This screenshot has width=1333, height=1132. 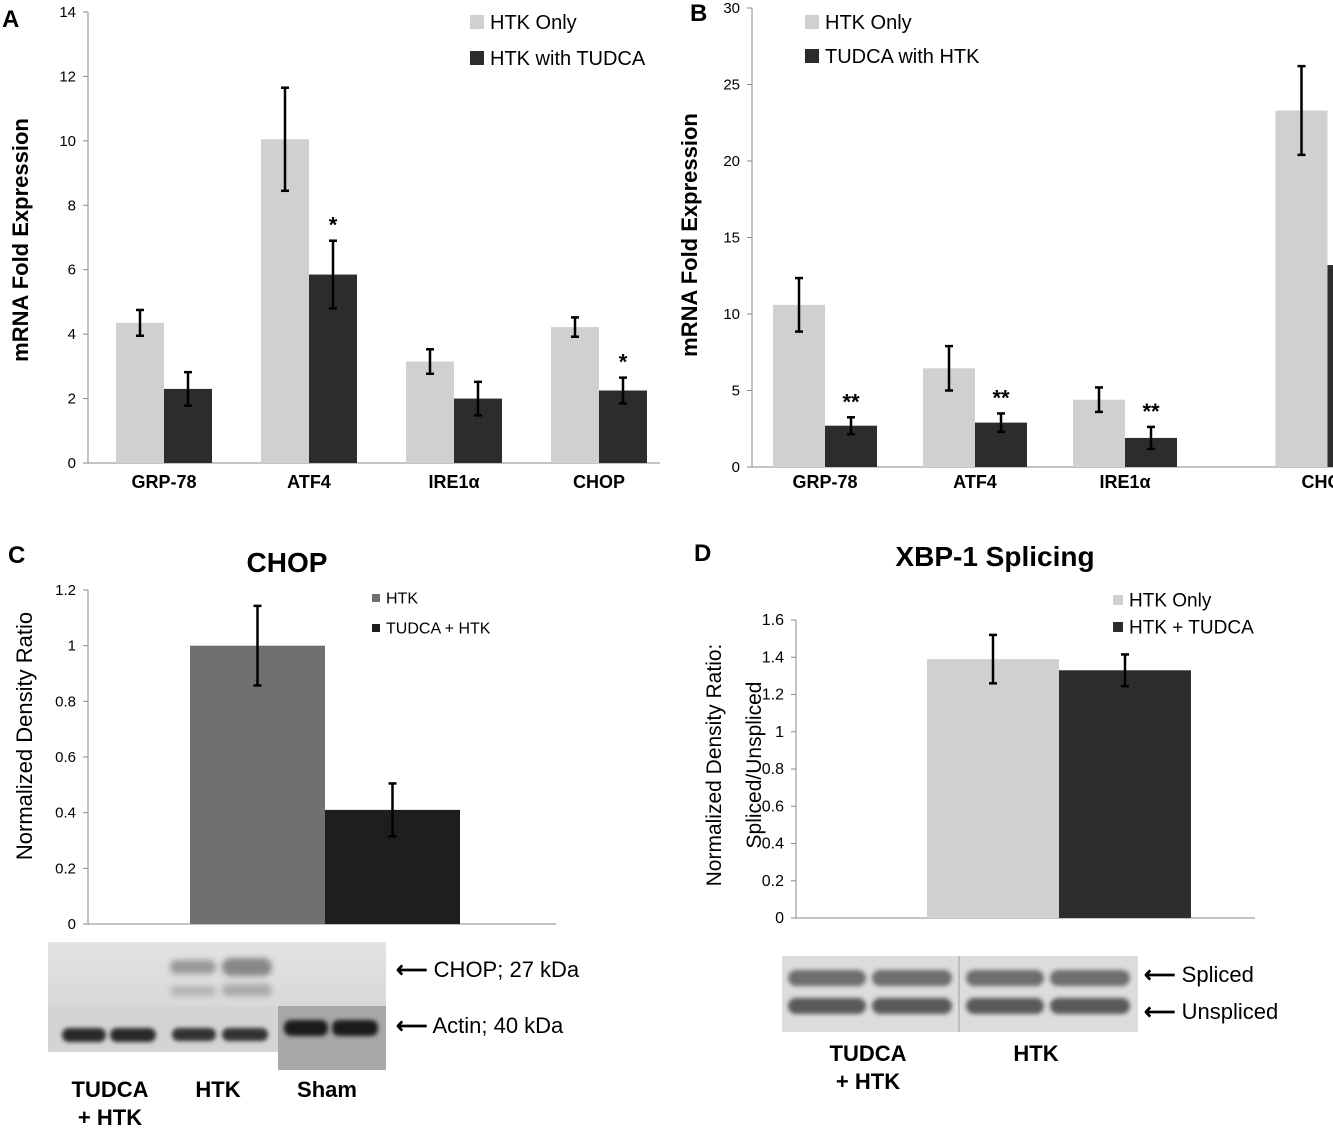 I want to click on y-tick-label: 20, so click(x=731, y=161).